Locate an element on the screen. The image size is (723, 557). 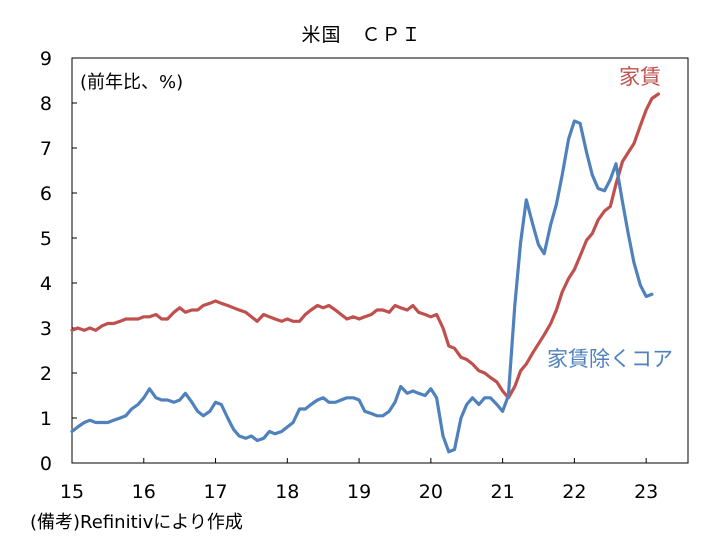
y-tick-label: 6 is located at coordinates (46, 194).